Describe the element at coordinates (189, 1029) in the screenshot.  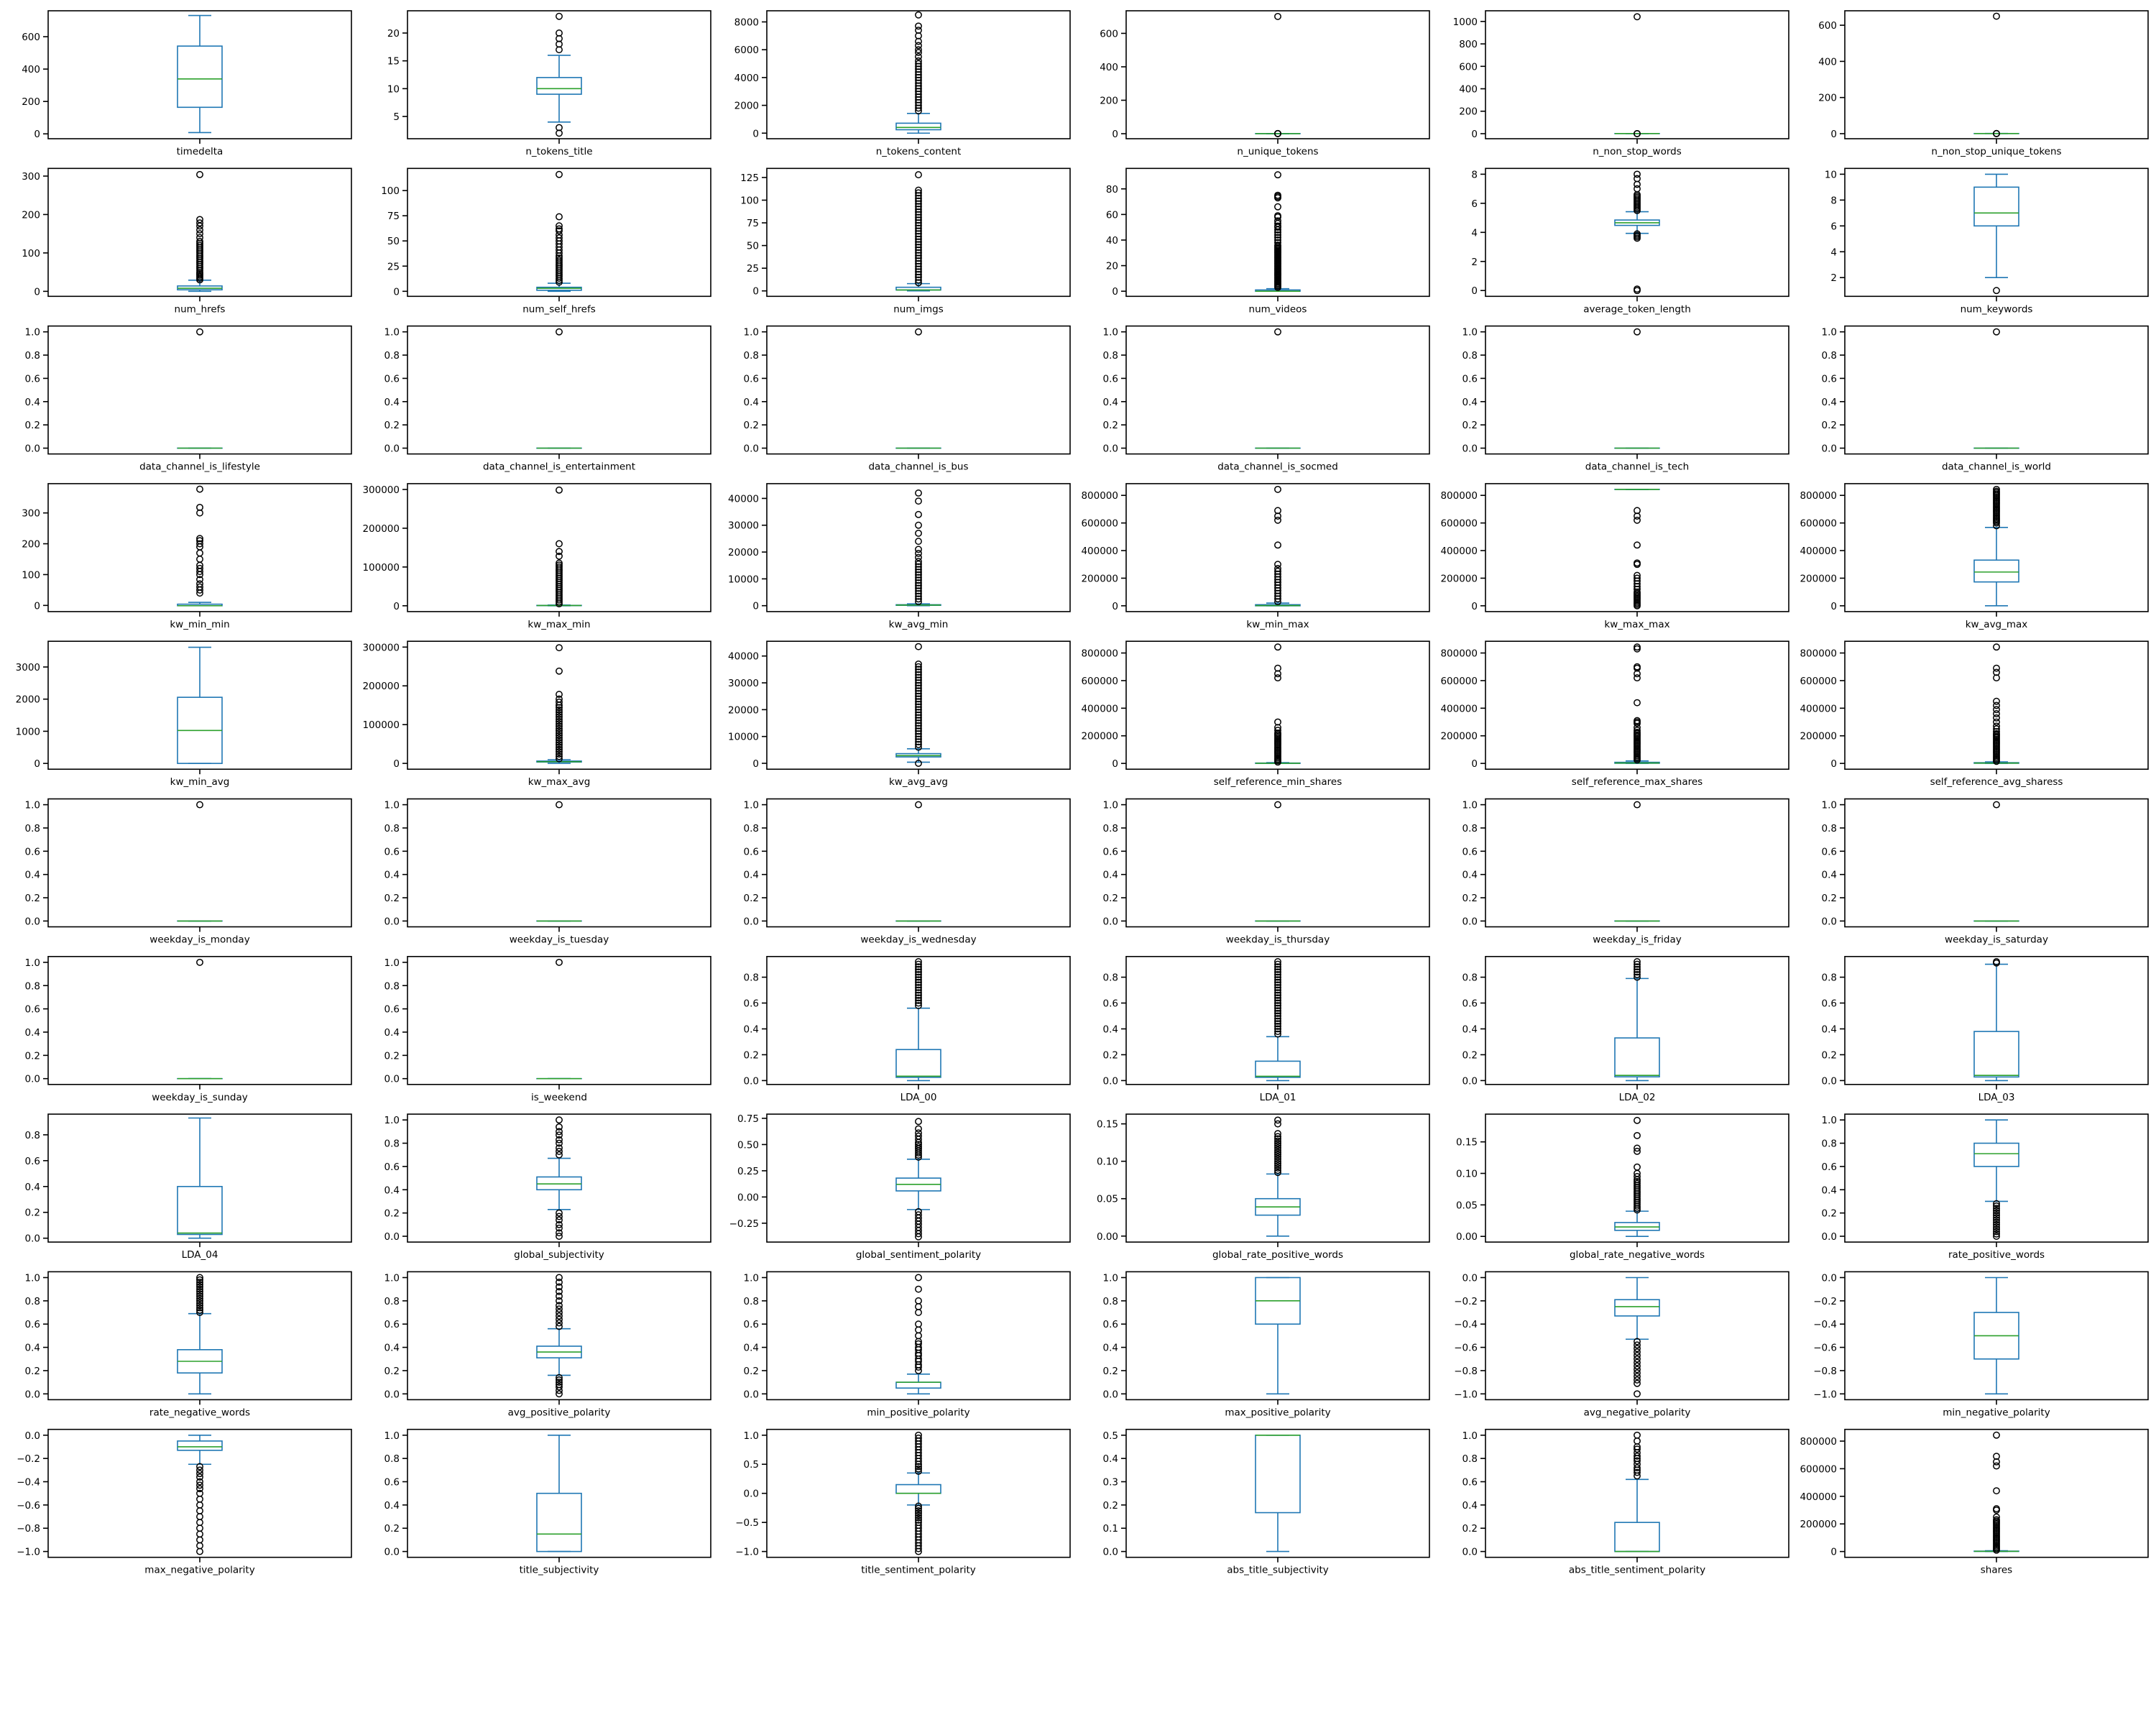
I see `panel-weekday-is-sunday: 0.0 0.2 0.4 0.6 0.8 1.0 weekday_is_sunday` at that location.